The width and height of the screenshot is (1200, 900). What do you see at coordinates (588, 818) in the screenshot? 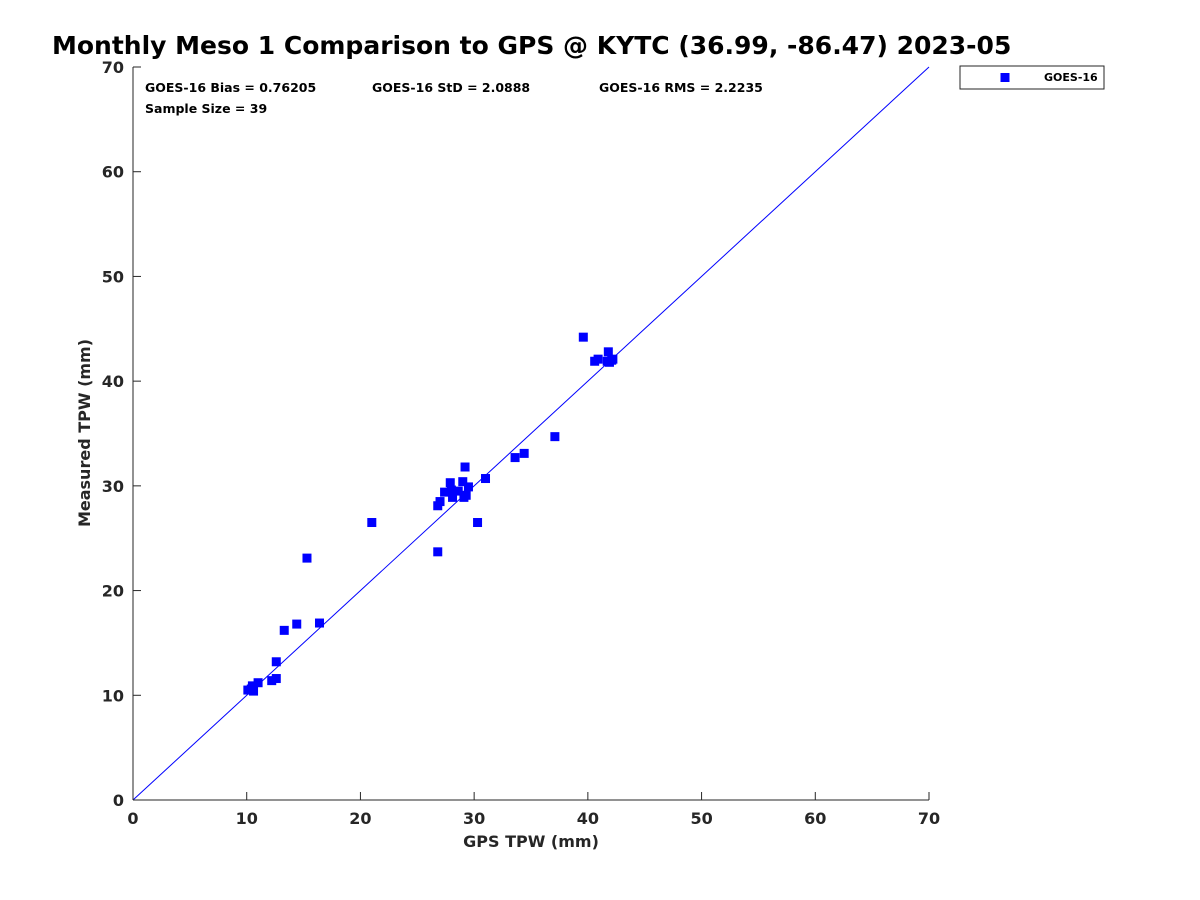
I see `x-tick-label: 40` at bounding box center [588, 818].